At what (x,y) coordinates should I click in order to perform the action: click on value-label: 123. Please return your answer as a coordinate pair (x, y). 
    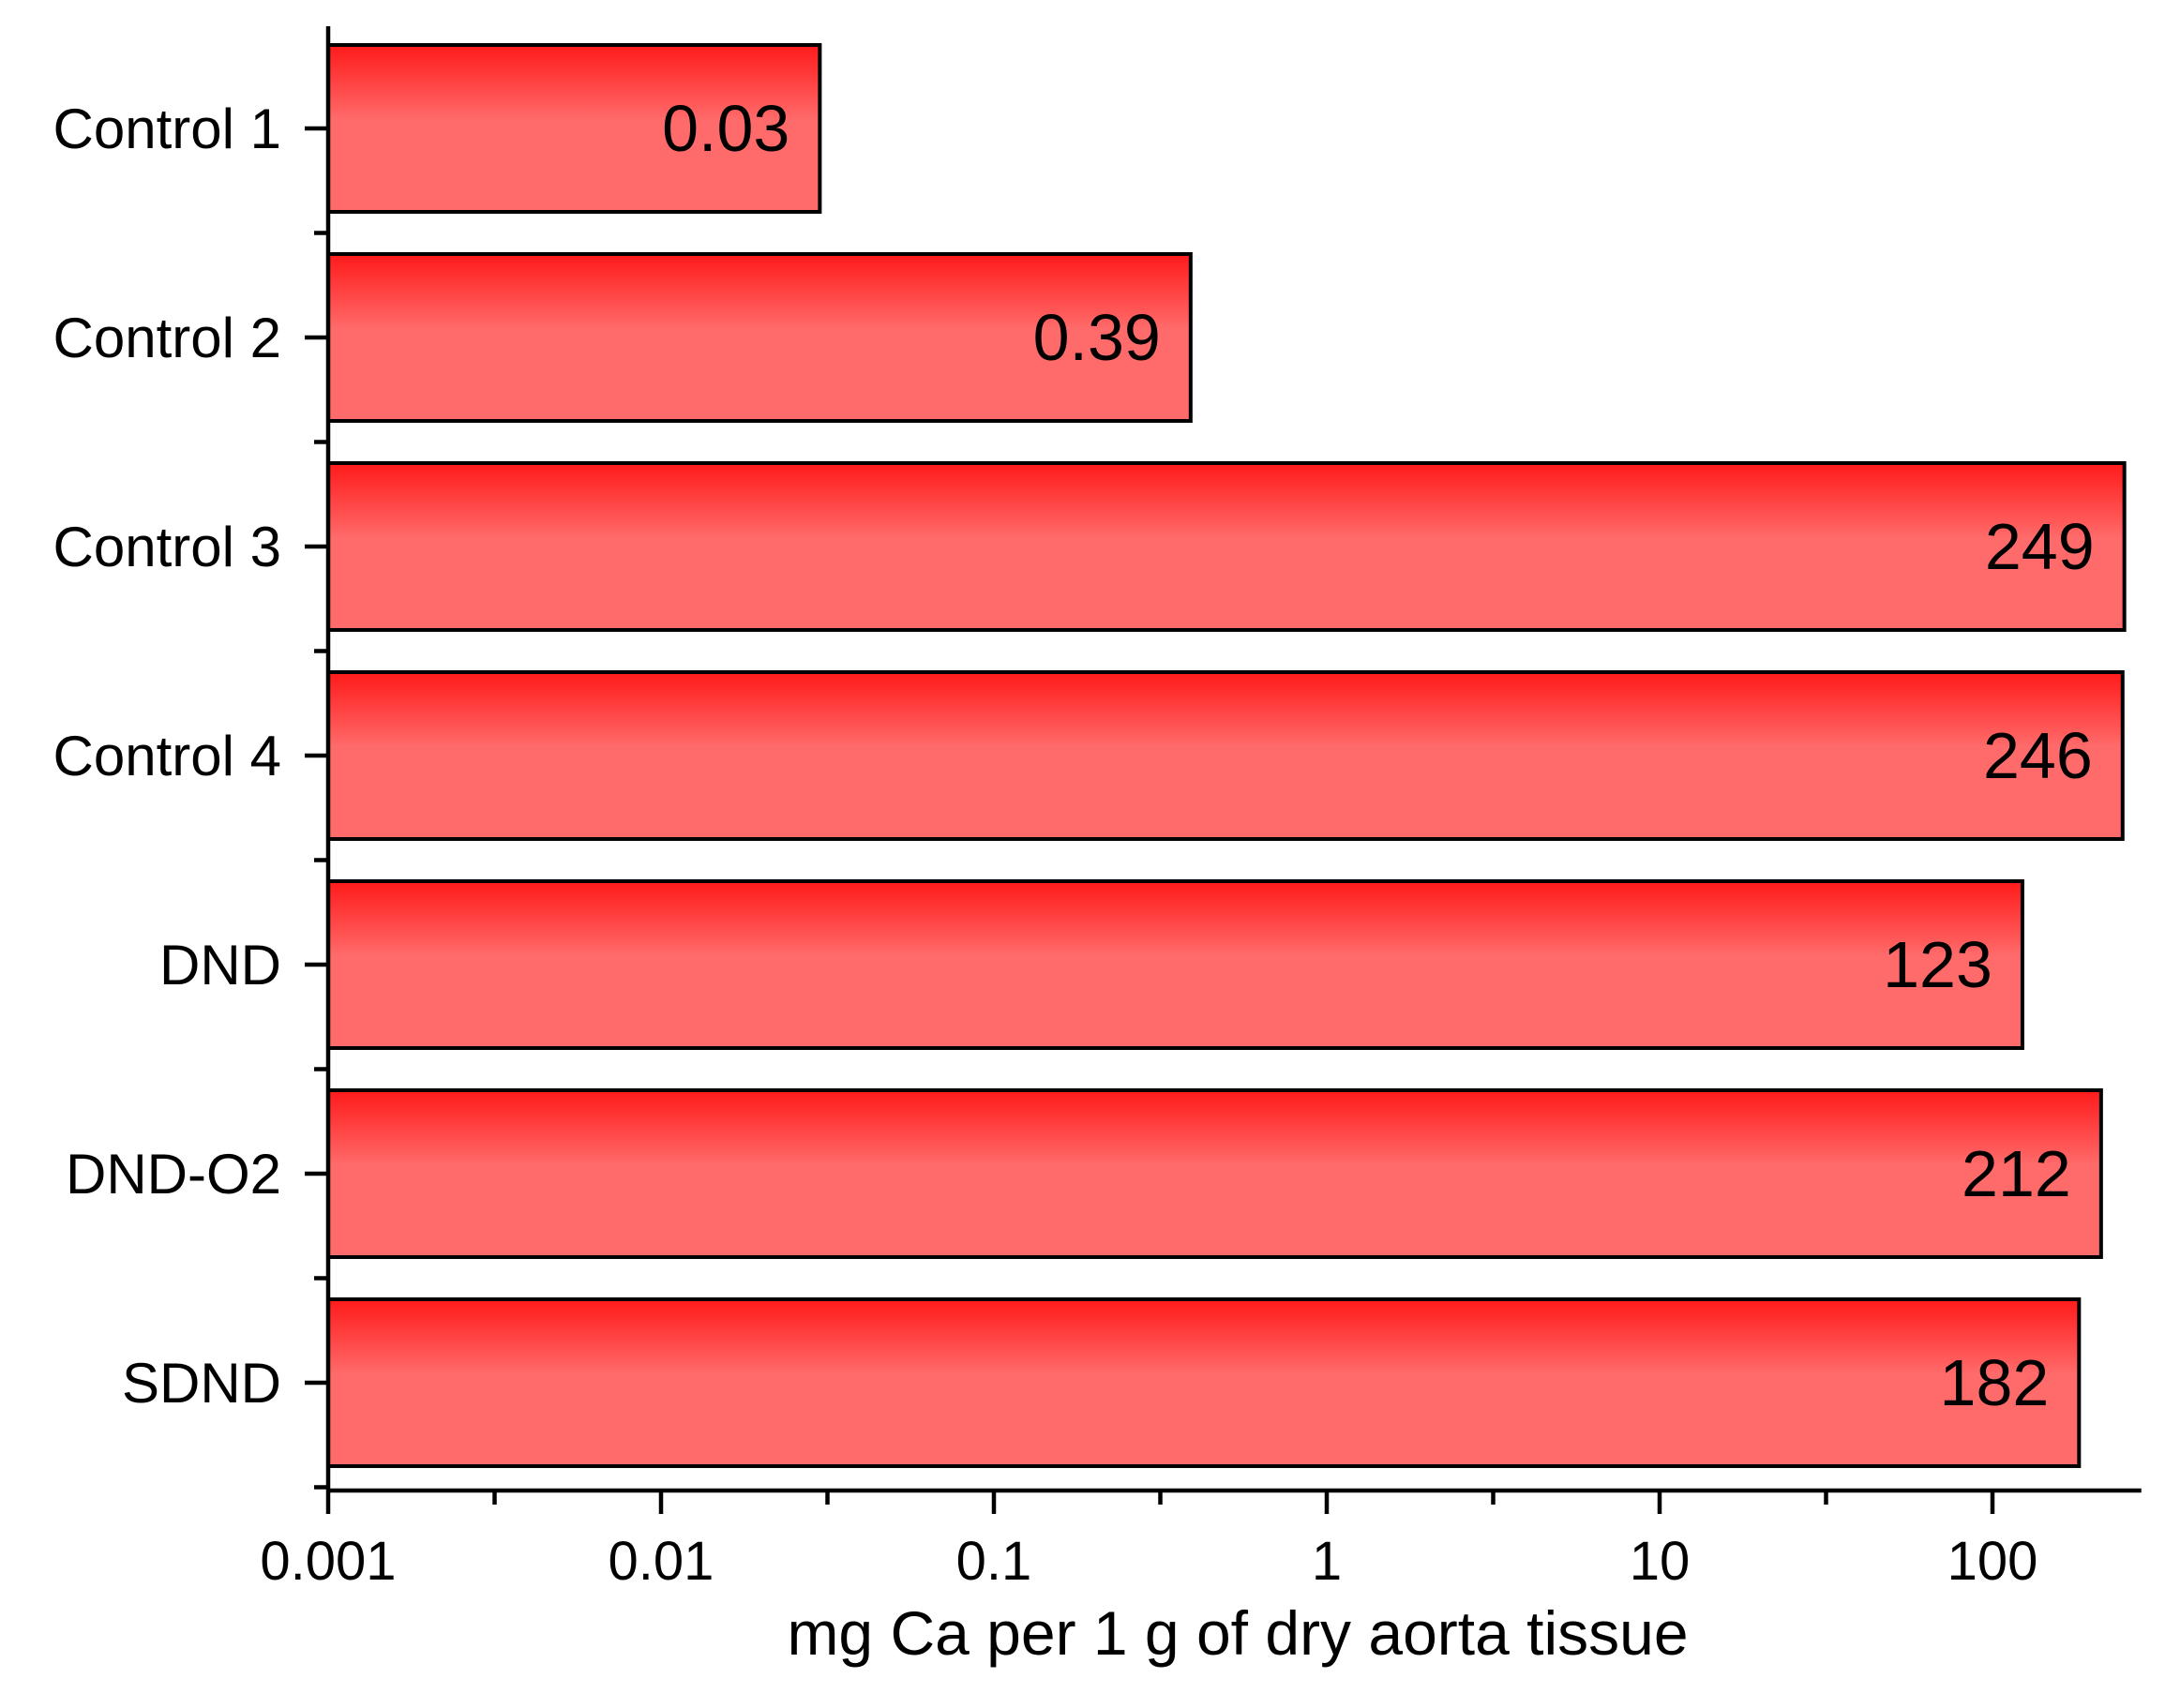
    Looking at the image, I should click on (1937, 965).